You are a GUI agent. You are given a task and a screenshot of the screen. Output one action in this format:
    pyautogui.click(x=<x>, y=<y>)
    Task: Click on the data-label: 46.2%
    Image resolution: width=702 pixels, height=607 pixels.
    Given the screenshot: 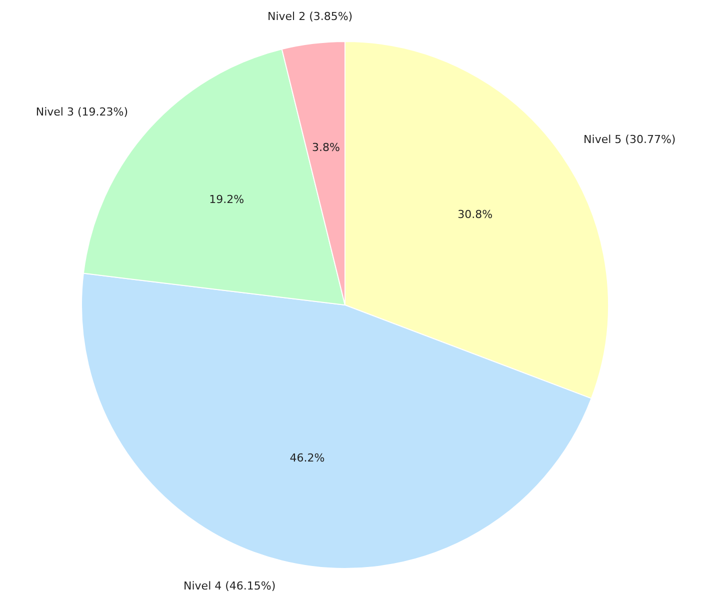 What is the action you would take?
    pyautogui.click(x=307, y=457)
    